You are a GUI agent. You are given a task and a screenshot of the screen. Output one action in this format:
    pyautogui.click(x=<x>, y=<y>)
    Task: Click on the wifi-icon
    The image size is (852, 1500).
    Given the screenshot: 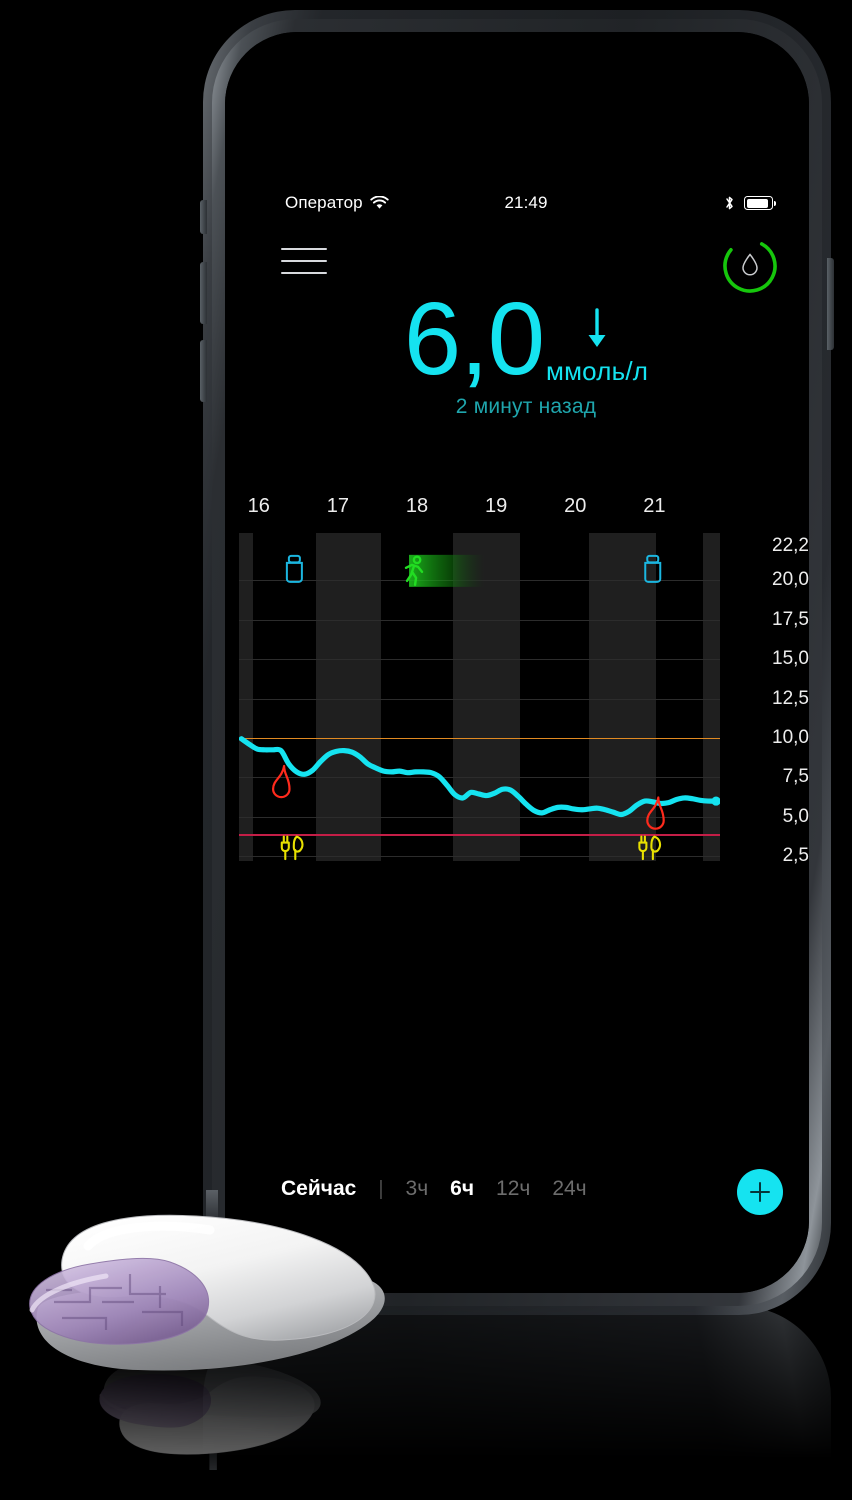 What is the action you would take?
    pyautogui.click(x=379, y=202)
    